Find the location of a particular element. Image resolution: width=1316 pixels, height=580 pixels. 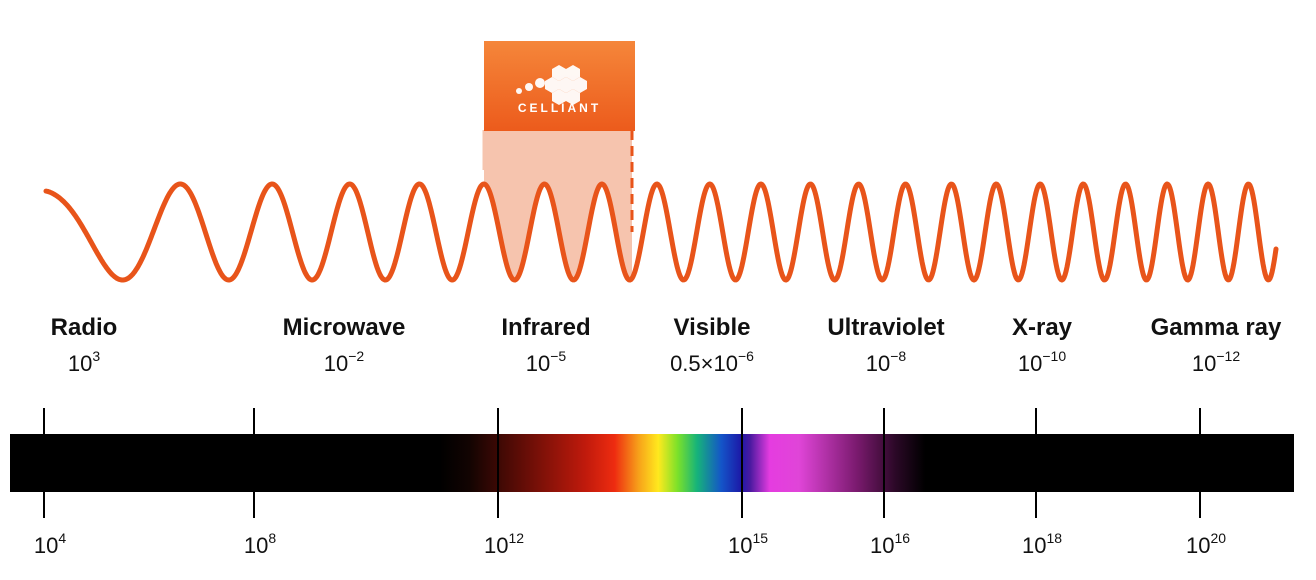

infrared-highlight-area is located at coordinates (557, 205).